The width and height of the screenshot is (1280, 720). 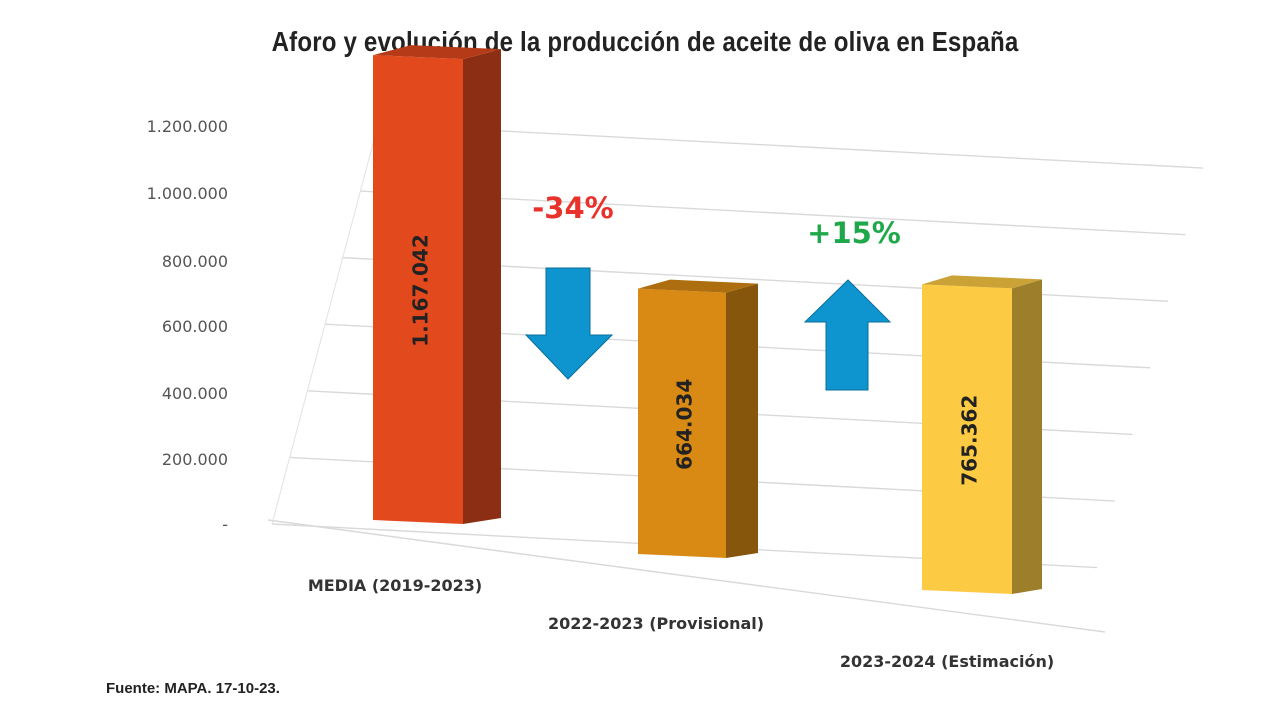 What do you see at coordinates (395, 585) in the screenshot?
I see `category-label: MEDIA (2019-2023)` at bounding box center [395, 585].